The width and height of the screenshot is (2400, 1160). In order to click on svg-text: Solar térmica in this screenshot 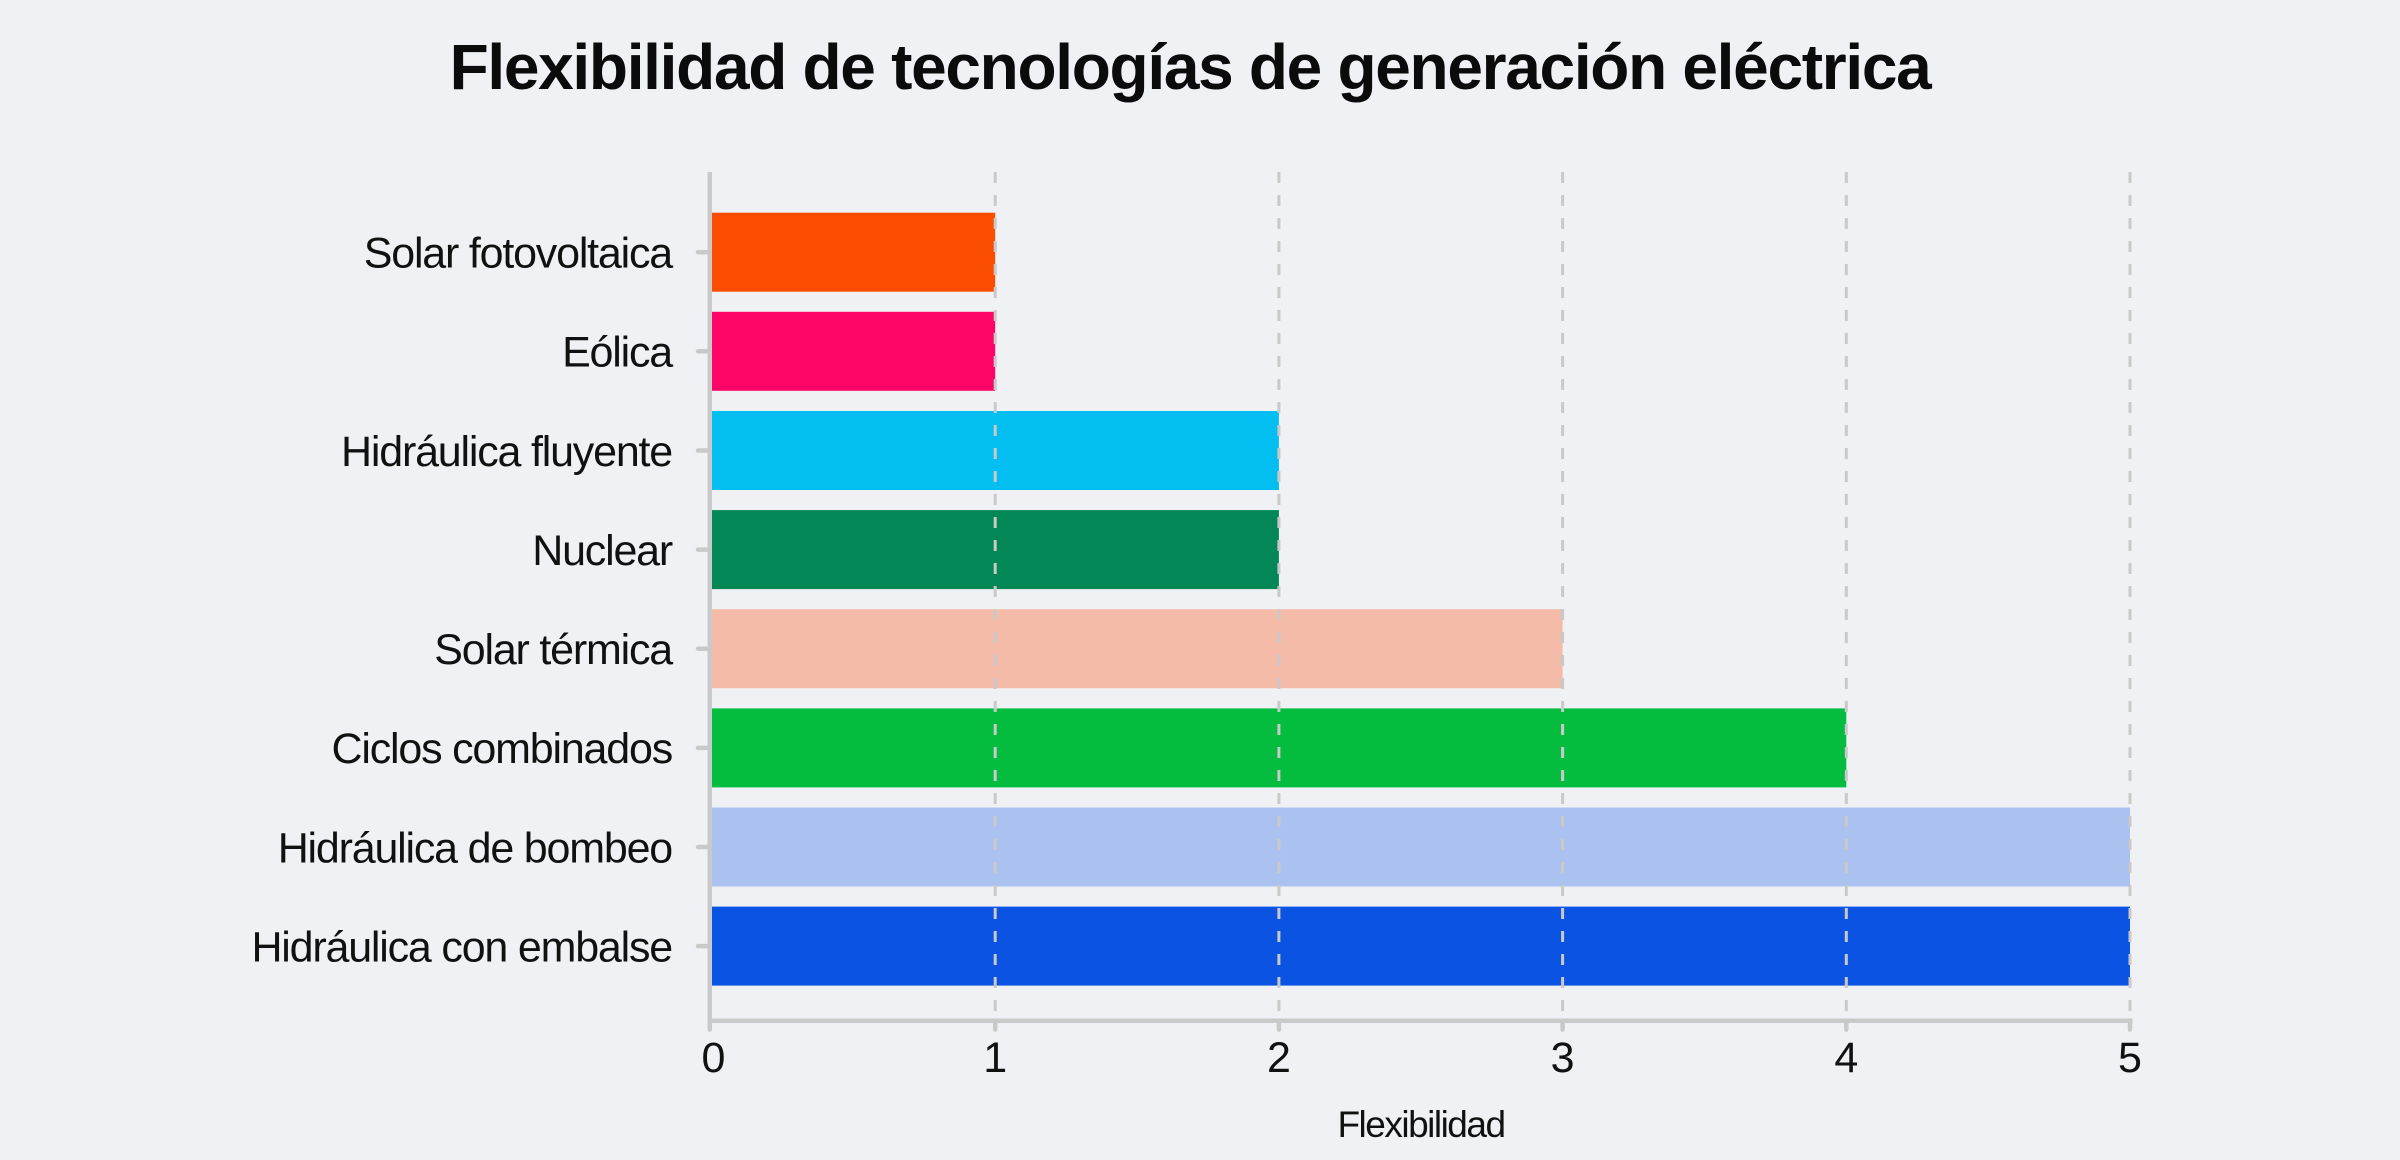, I will do `click(553, 650)`.